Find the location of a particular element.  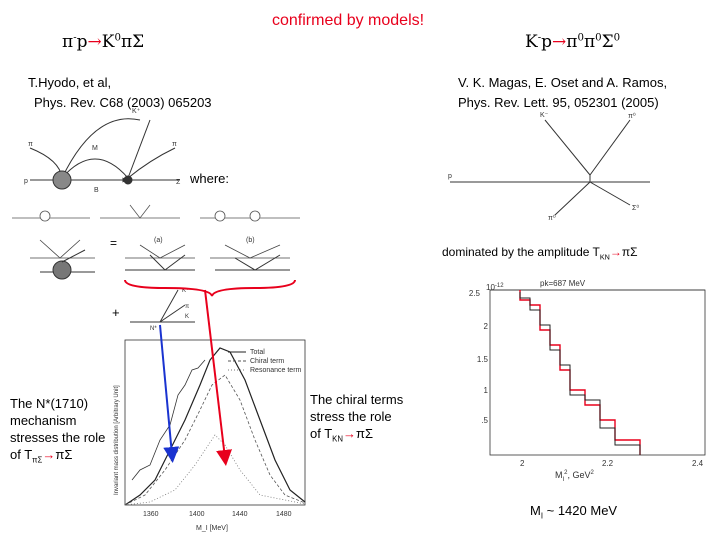

svg-text: K⁺ is located at coordinates (185, 290).